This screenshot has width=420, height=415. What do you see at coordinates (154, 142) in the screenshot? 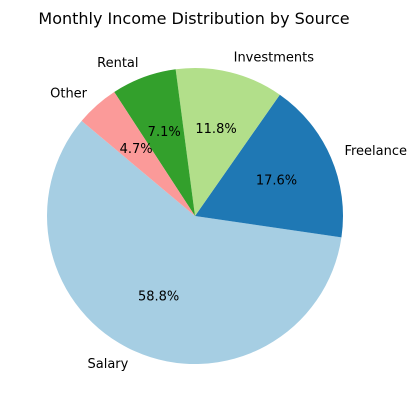
I see `pie-slice-rental` at bounding box center [154, 142].